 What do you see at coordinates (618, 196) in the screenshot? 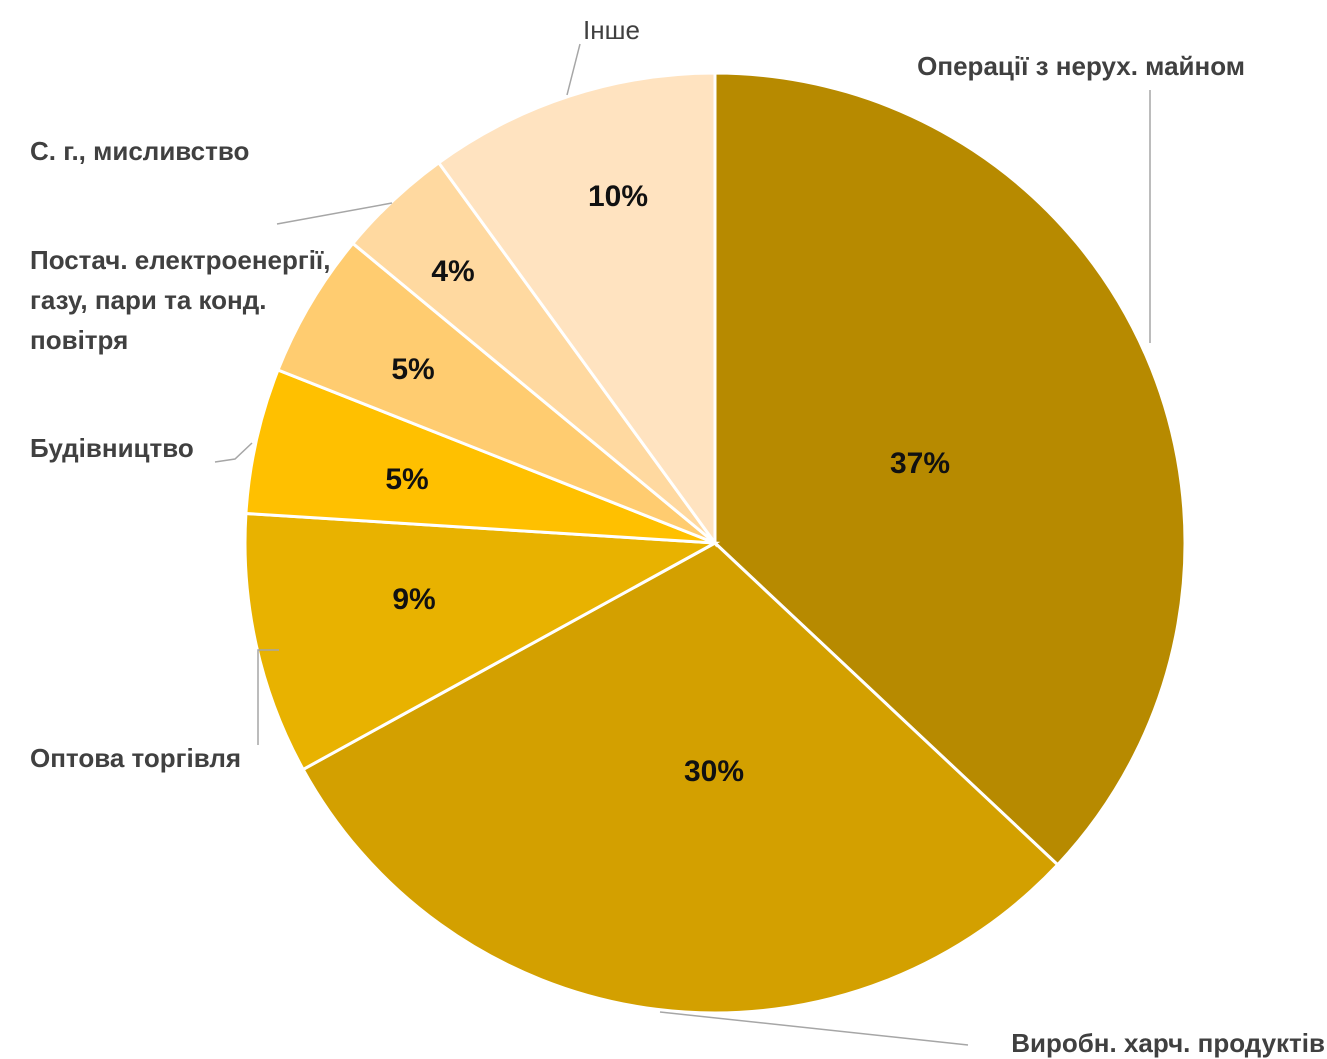
I see `slice-value-label: 10%` at bounding box center [618, 196].